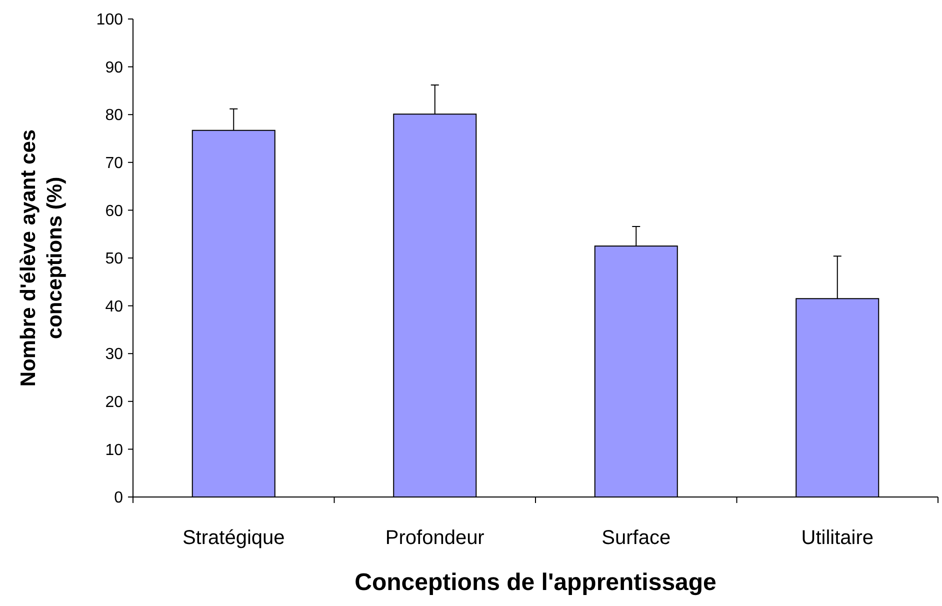 Image resolution: width=942 pixels, height=606 pixels. Describe the element at coordinates (114, 307) in the screenshot. I see `y-tick-label: 40` at that location.